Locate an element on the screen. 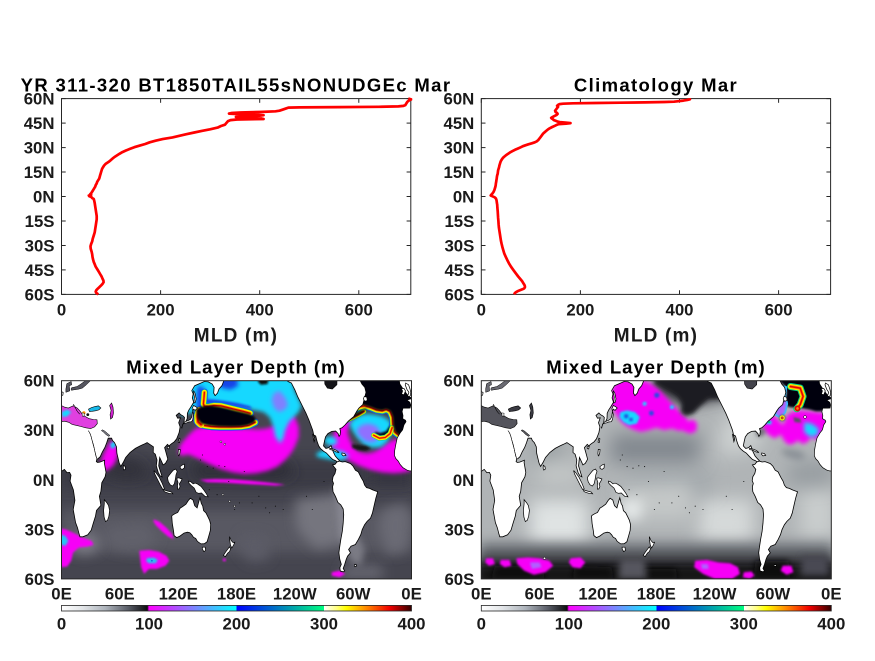 The width and height of the screenshot is (875, 661). svg-text: Climatology Mar is located at coordinates (656, 85).